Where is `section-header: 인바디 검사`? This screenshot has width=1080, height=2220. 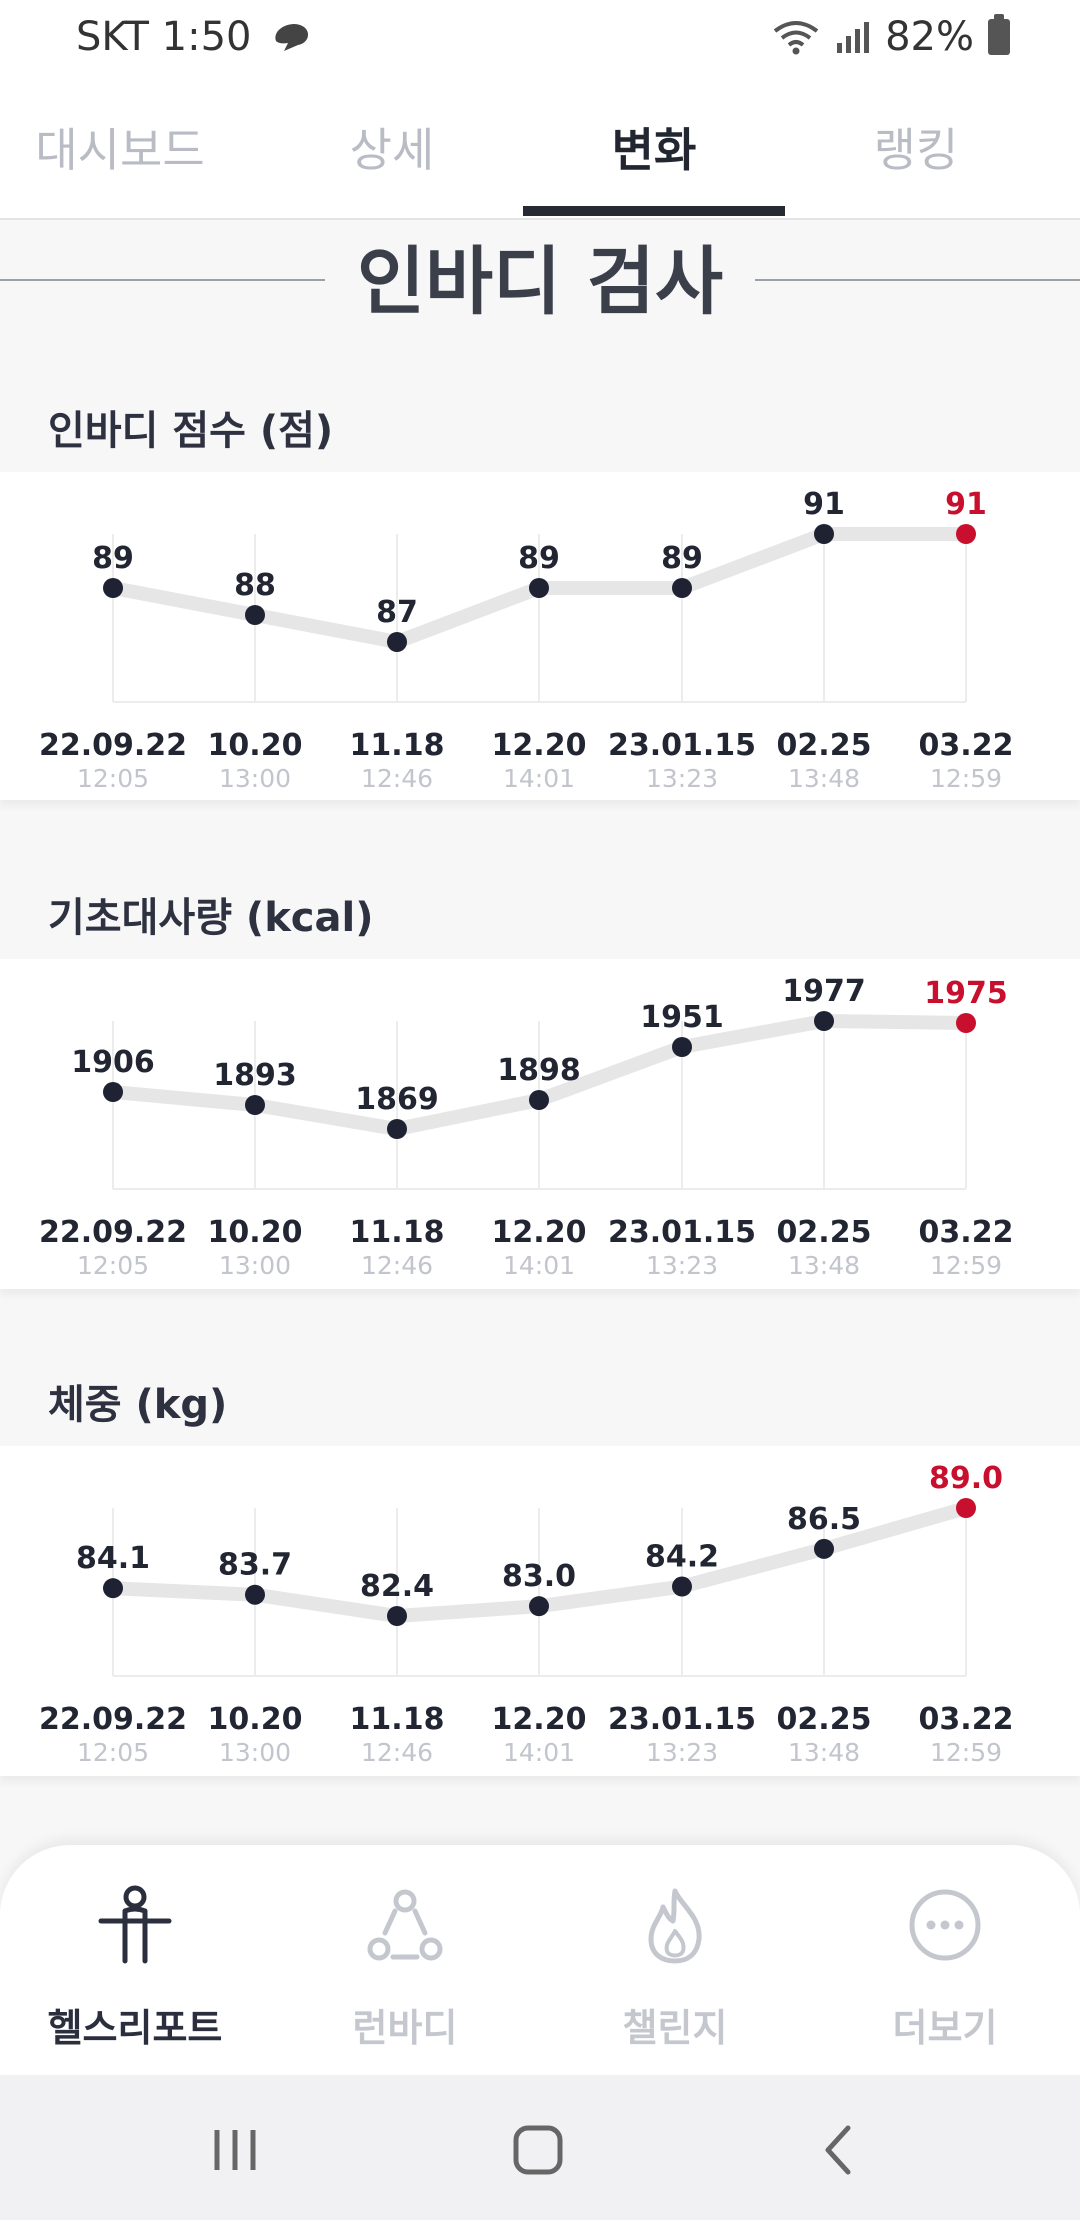 section-header: 인바디 검사 is located at coordinates (540, 282).